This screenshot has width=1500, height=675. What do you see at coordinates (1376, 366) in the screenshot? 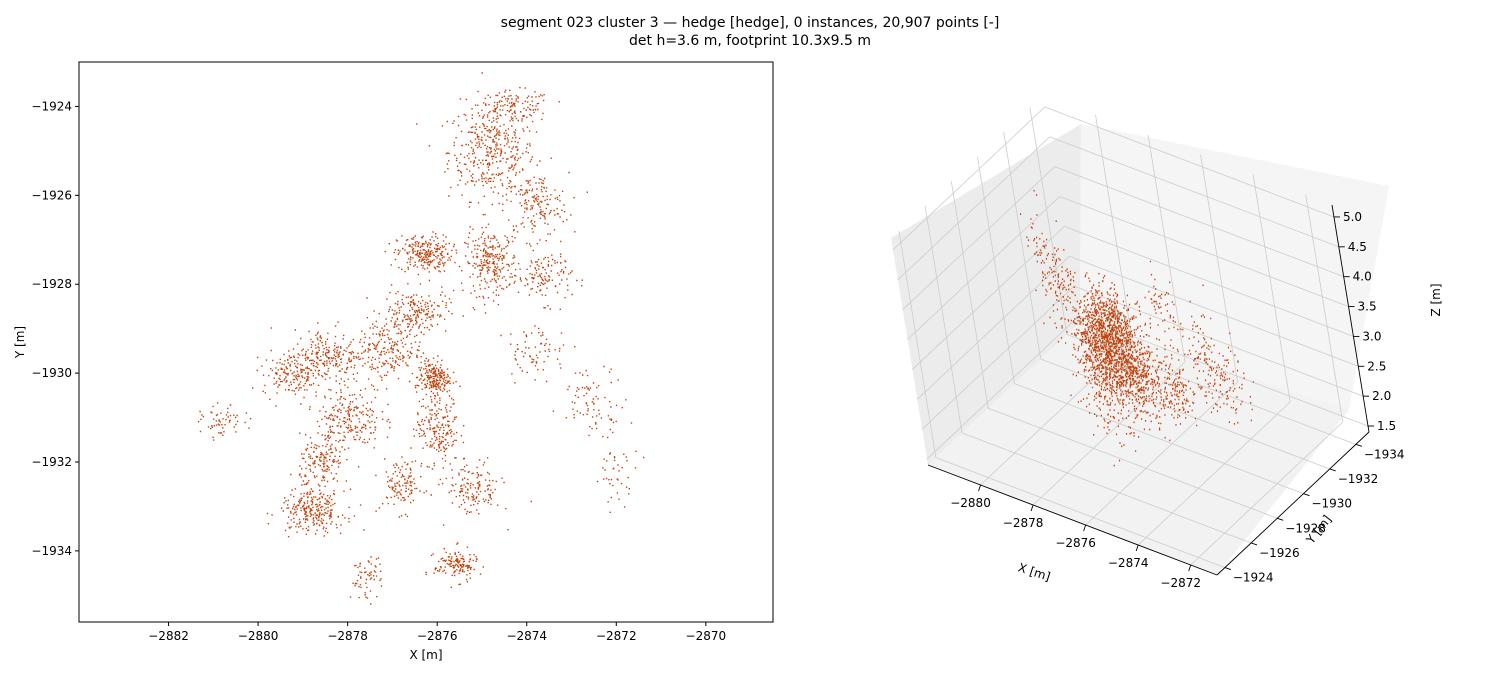
I see `3d-z-tick-label: 2.5` at bounding box center [1376, 366].